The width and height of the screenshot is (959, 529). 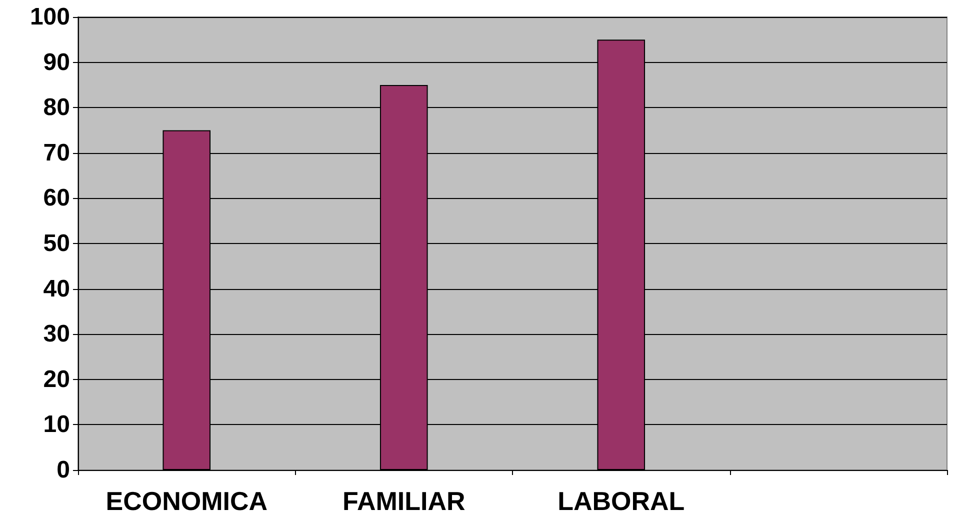 I want to click on x-tick-label: LABORAL, so click(x=621, y=501).